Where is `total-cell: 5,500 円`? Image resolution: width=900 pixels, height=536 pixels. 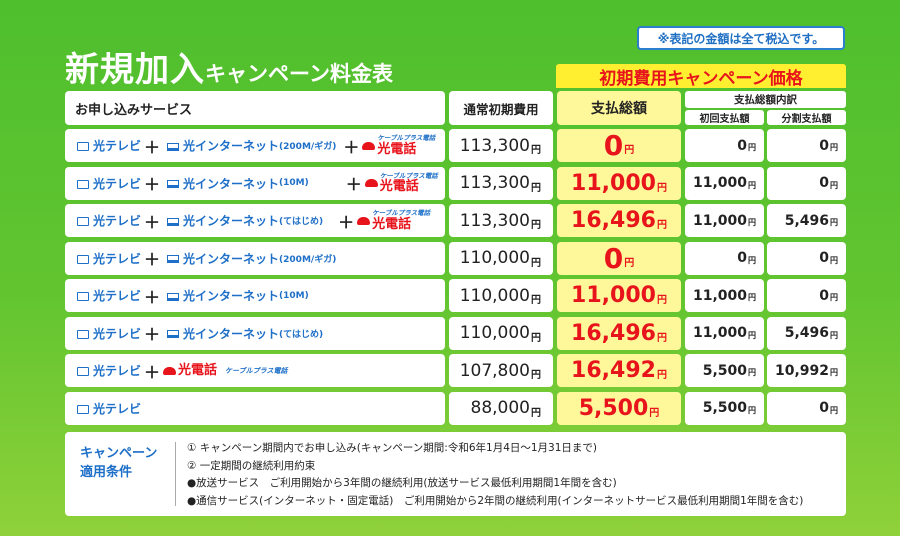
total-cell: 5,500 円 is located at coordinates (619, 408).